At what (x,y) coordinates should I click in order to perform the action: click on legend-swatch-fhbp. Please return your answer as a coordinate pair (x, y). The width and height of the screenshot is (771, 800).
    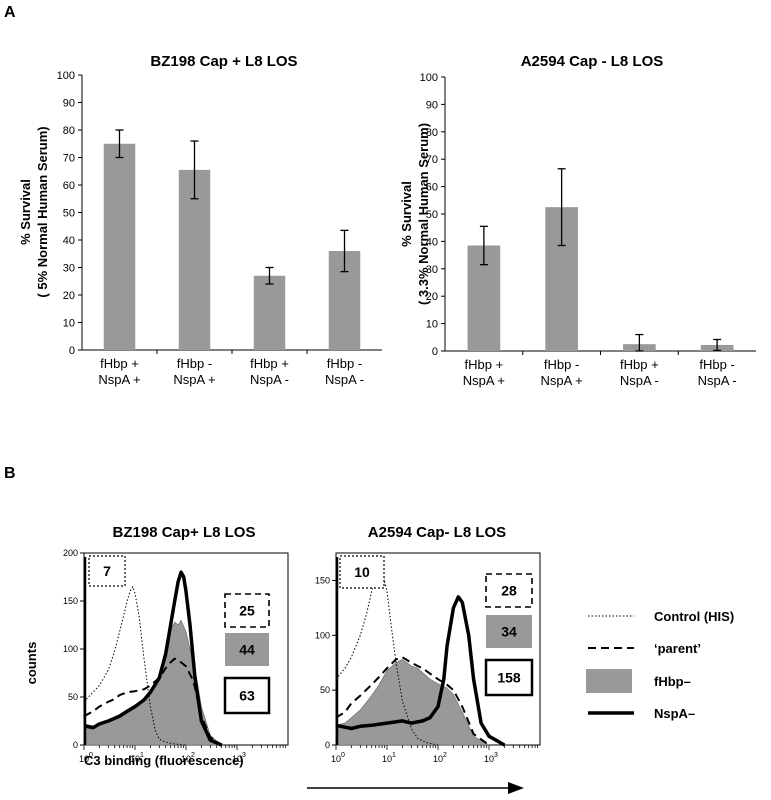
    Looking at the image, I should click on (609, 681).